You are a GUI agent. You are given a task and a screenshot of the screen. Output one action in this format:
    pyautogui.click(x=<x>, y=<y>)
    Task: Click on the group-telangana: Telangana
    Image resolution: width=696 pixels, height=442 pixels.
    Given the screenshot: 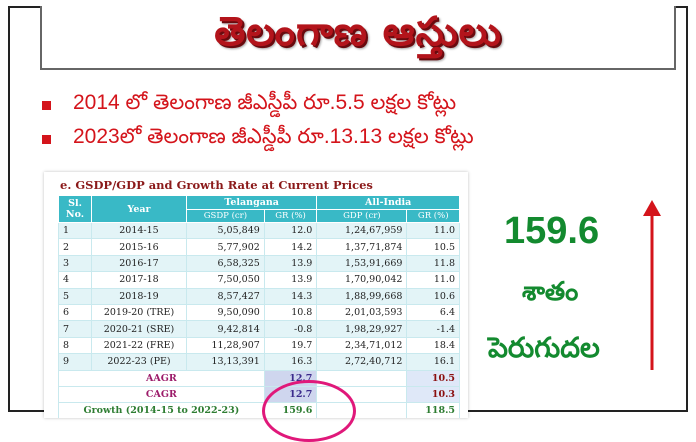 What is the action you would take?
    pyautogui.click(x=251, y=202)
    